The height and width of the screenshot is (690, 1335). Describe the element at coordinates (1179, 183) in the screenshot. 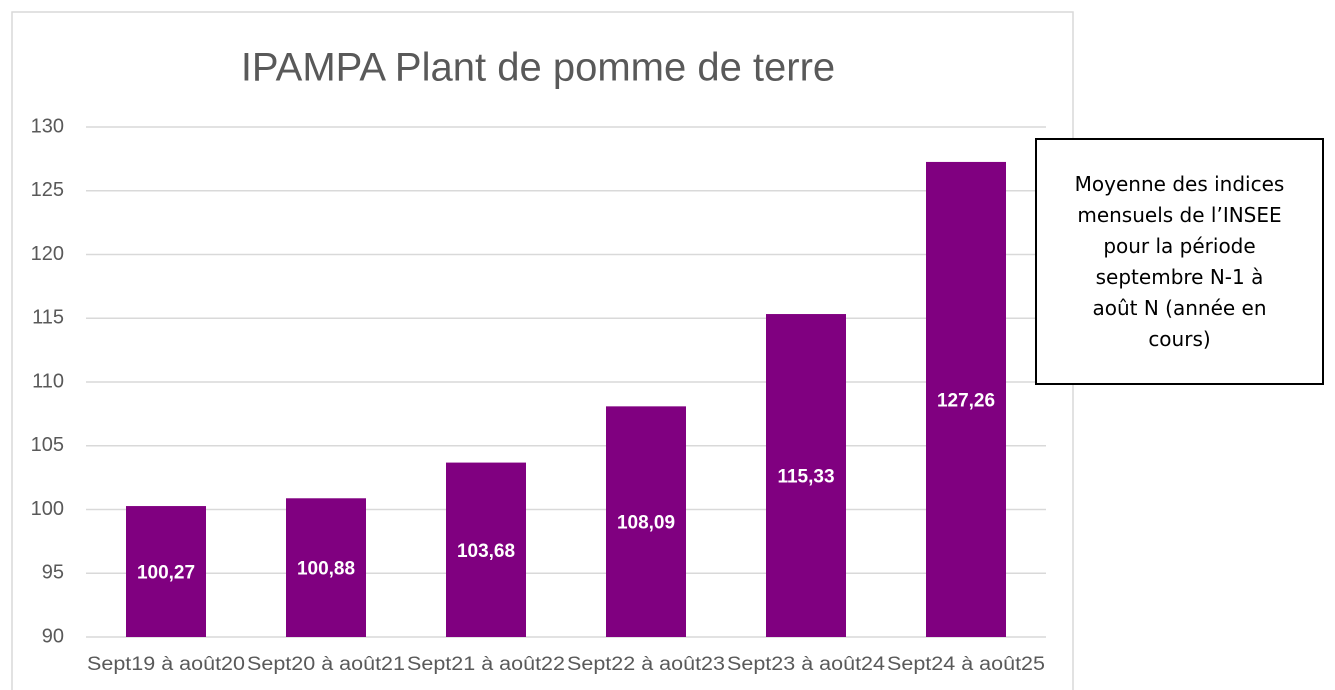

I see `annotation-line: Moyenne des indices` at that location.